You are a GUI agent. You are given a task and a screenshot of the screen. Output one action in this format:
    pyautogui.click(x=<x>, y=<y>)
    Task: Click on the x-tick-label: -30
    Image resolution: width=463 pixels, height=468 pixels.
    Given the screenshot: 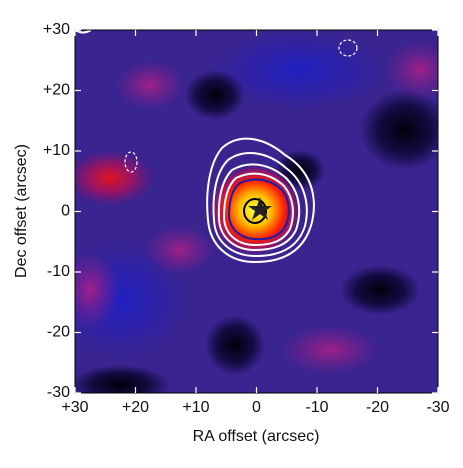 What is the action you would take?
    pyautogui.click(x=437, y=407)
    